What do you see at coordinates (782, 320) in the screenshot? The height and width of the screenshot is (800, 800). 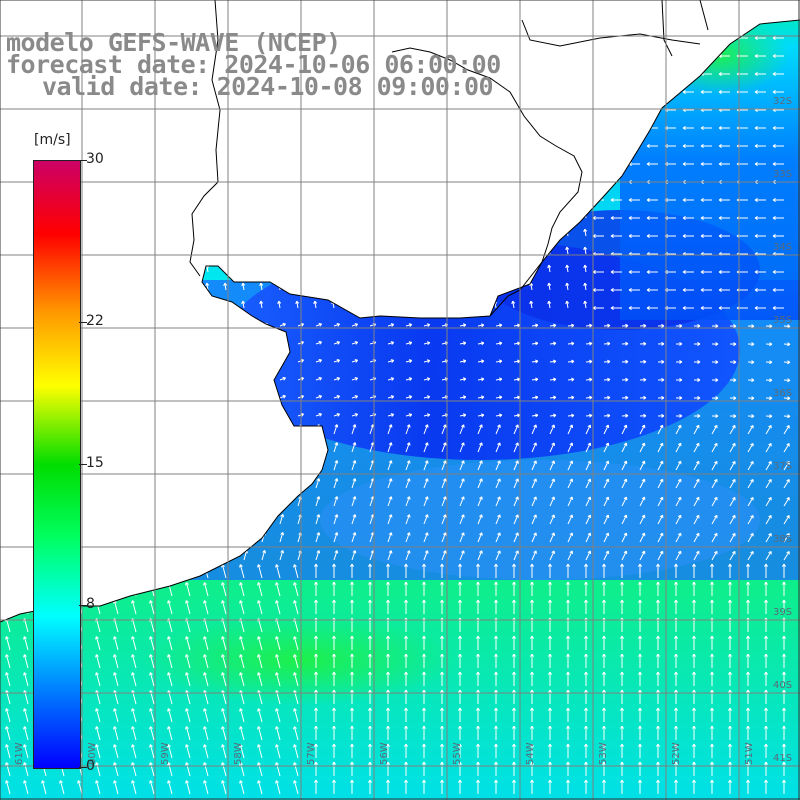 I see `lat-label: 35S` at bounding box center [782, 320].